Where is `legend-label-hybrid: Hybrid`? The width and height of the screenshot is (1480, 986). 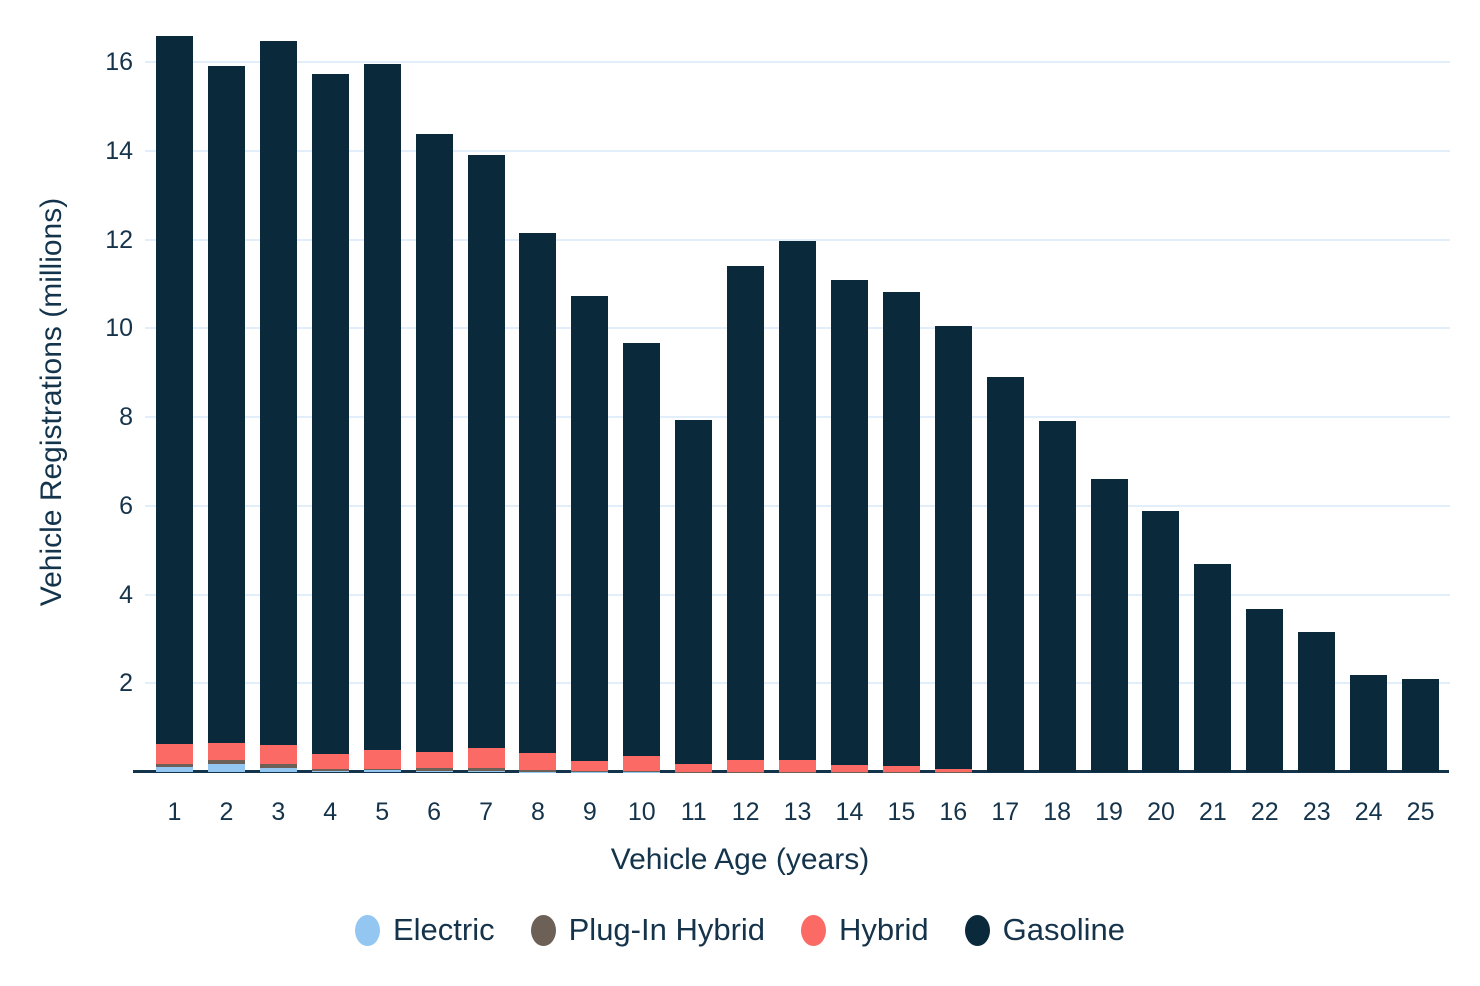 legend-label-hybrid: Hybrid is located at coordinates (884, 929).